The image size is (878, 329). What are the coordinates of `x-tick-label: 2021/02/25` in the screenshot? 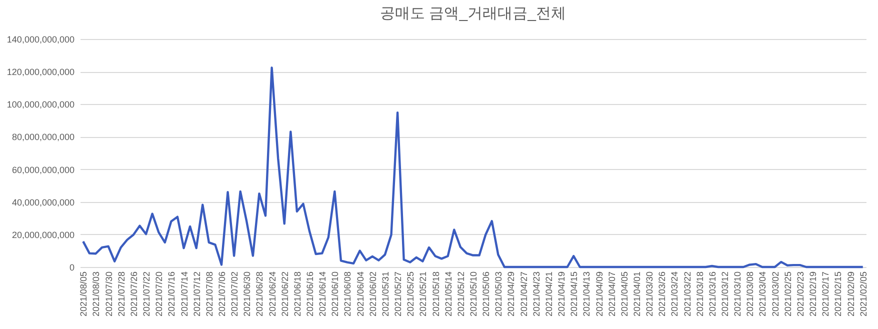 It's located at (787, 294).